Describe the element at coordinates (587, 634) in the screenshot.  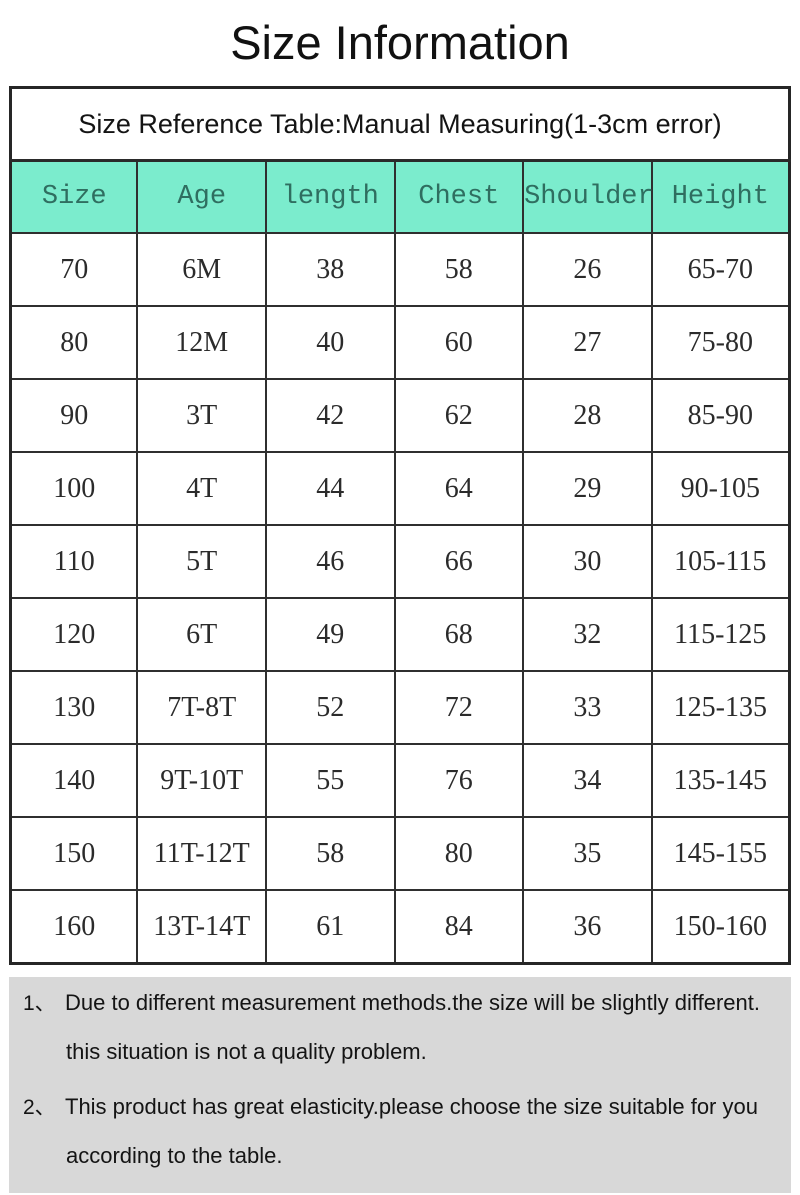
I see `table-cell: 32` at that location.